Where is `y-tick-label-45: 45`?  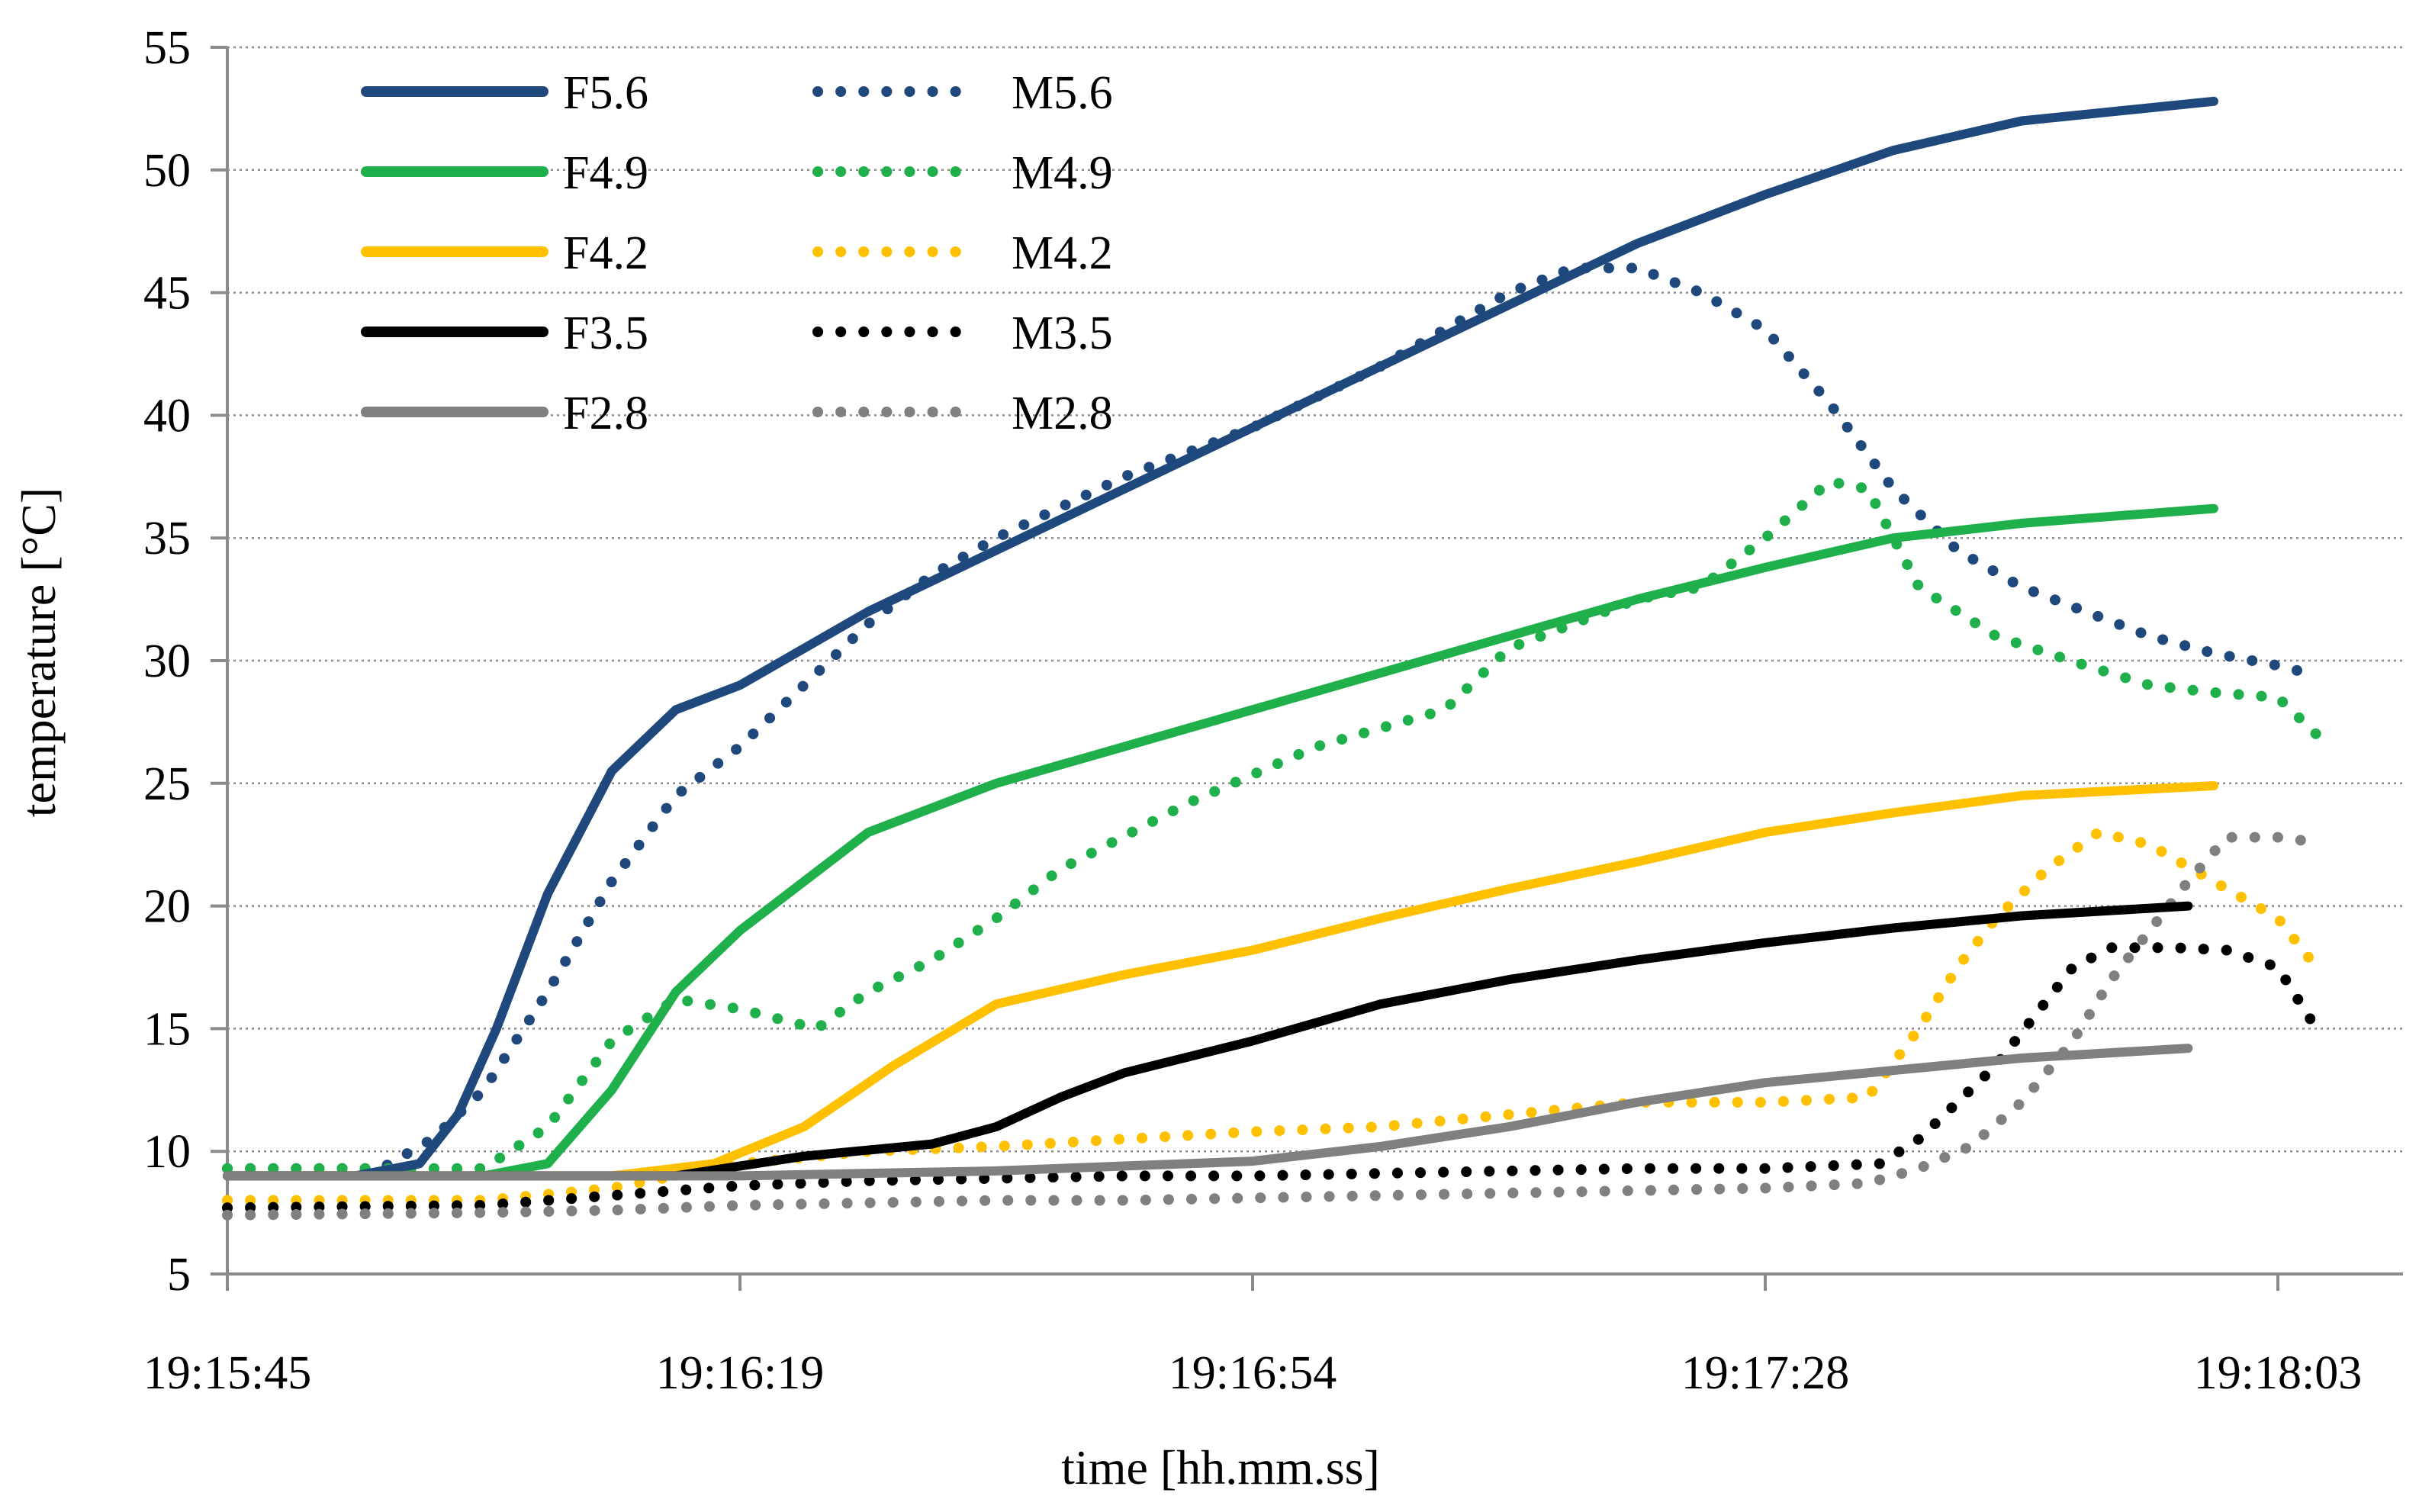 y-tick-label-45: 45 is located at coordinates (167, 294).